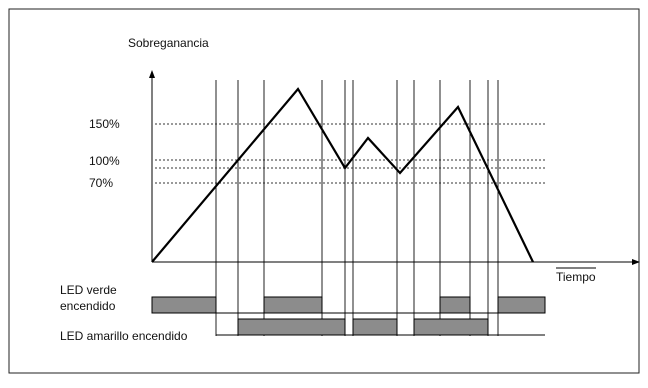 This screenshot has height=388, width=648. What do you see at coordinates (168, 43) in the screenshot?
I see `y-axis-label: Sobreganancia` at bounding box center [168, 43].